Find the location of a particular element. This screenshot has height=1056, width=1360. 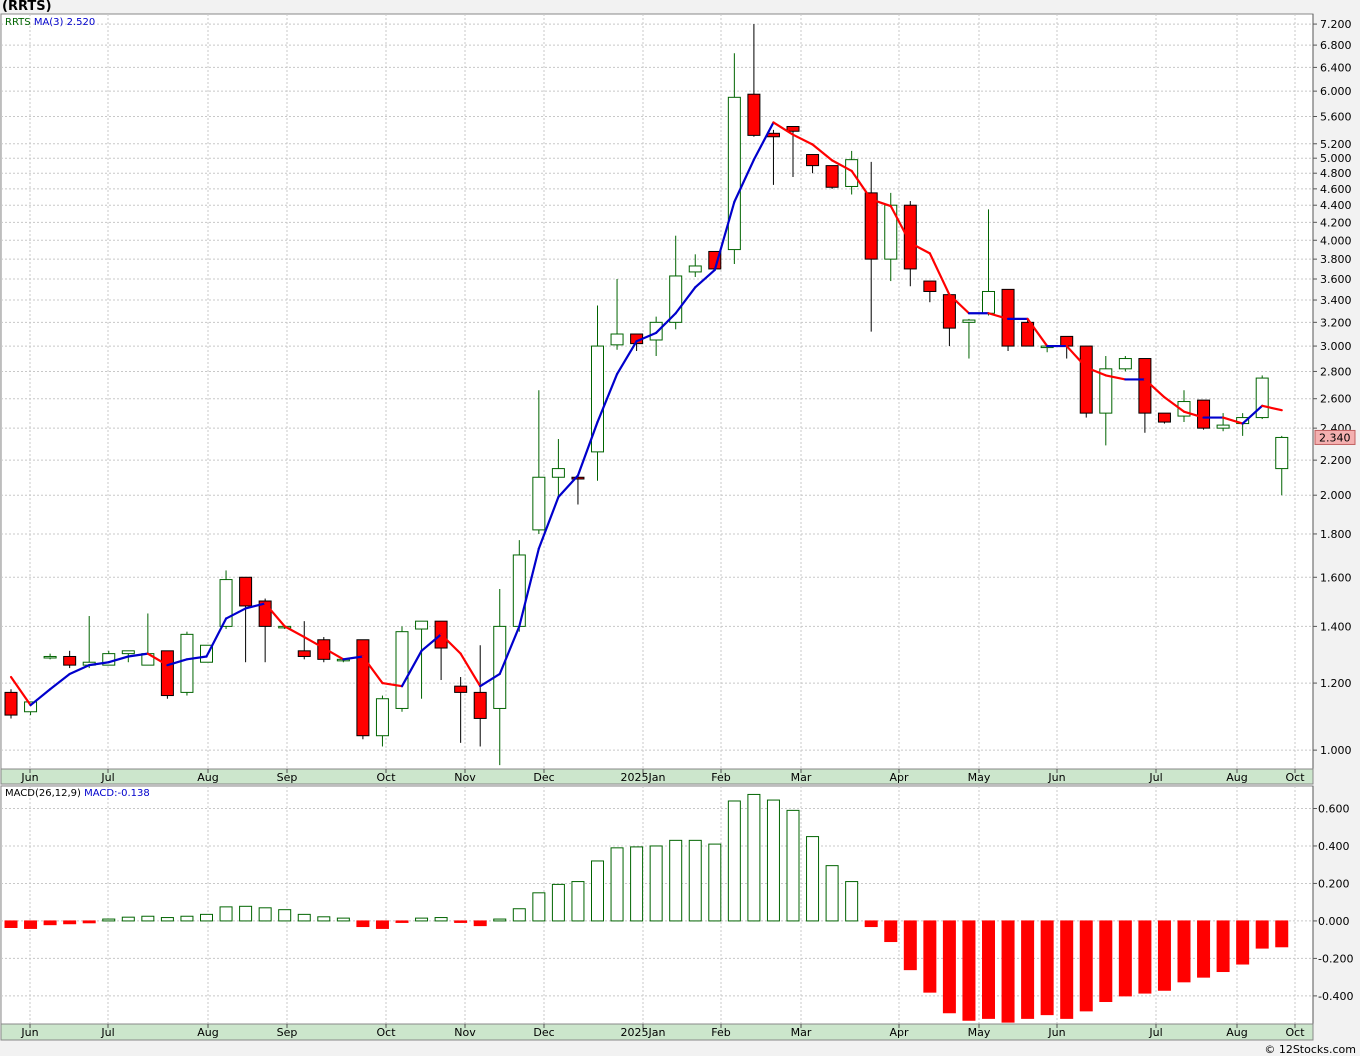

macd-y-tick-label: 0.600 is located at coordinates (1334, 808).